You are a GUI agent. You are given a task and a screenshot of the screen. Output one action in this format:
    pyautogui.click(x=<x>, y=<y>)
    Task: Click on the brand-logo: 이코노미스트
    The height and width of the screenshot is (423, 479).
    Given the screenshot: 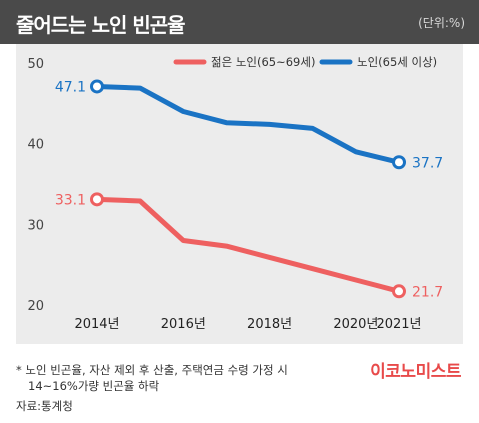 What is the action you would take?
    pyautogui.click(x=415, y=372)
    